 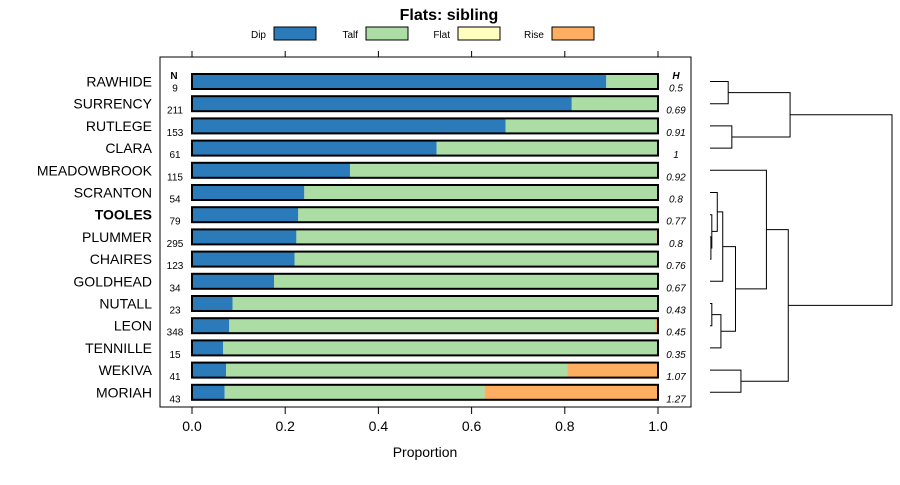 What do you see at coordinates (481, 192) in the screenshot?
I see `bar-segment-scranton-talf` at bounding box center [481, 192].